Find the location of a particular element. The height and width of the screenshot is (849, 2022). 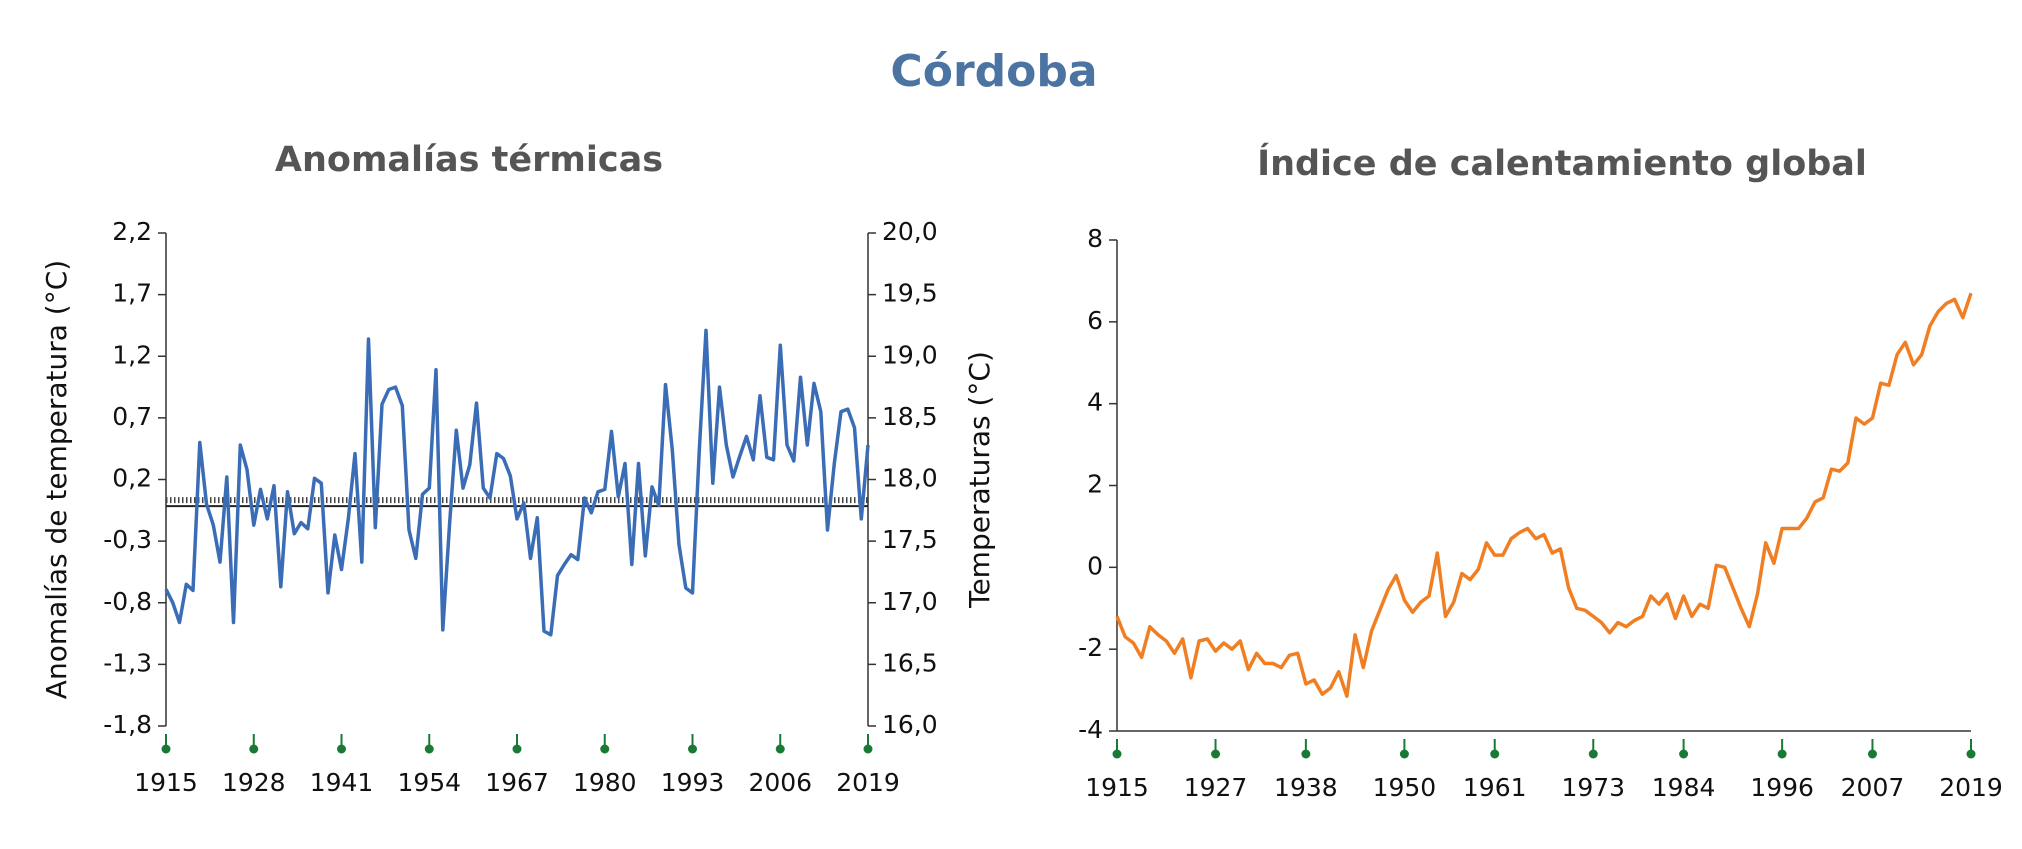

x-tick-label: 1954 is located at coordinates (429, 782).